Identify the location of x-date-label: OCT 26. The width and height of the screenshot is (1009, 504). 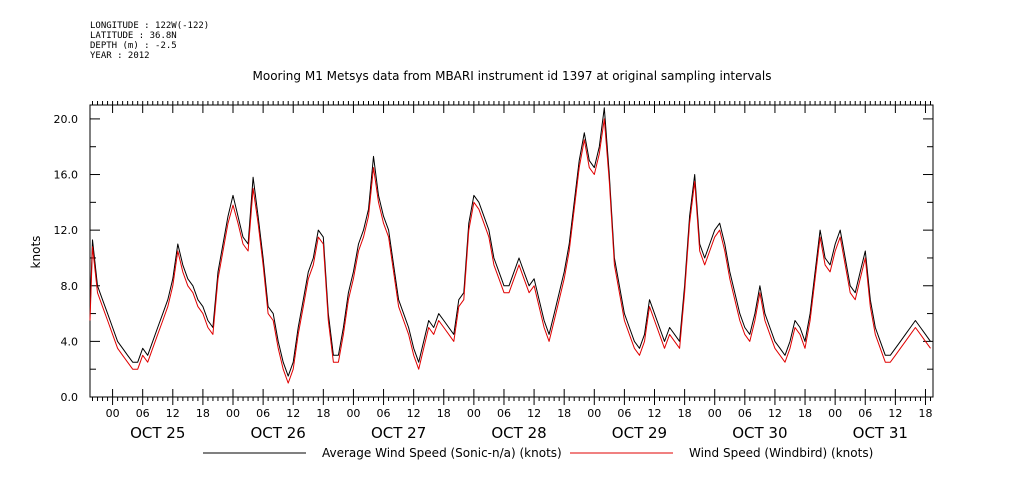
(278, 433).